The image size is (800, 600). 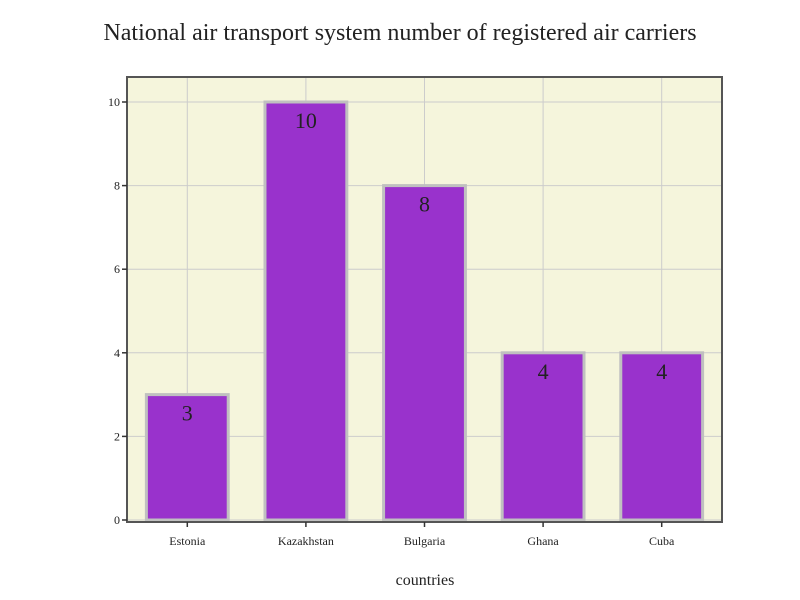 What do you see at coordinates (662, 541) in the screenshot?
I see `x-tick-label: Cuba` at bounding box center [662, 541].